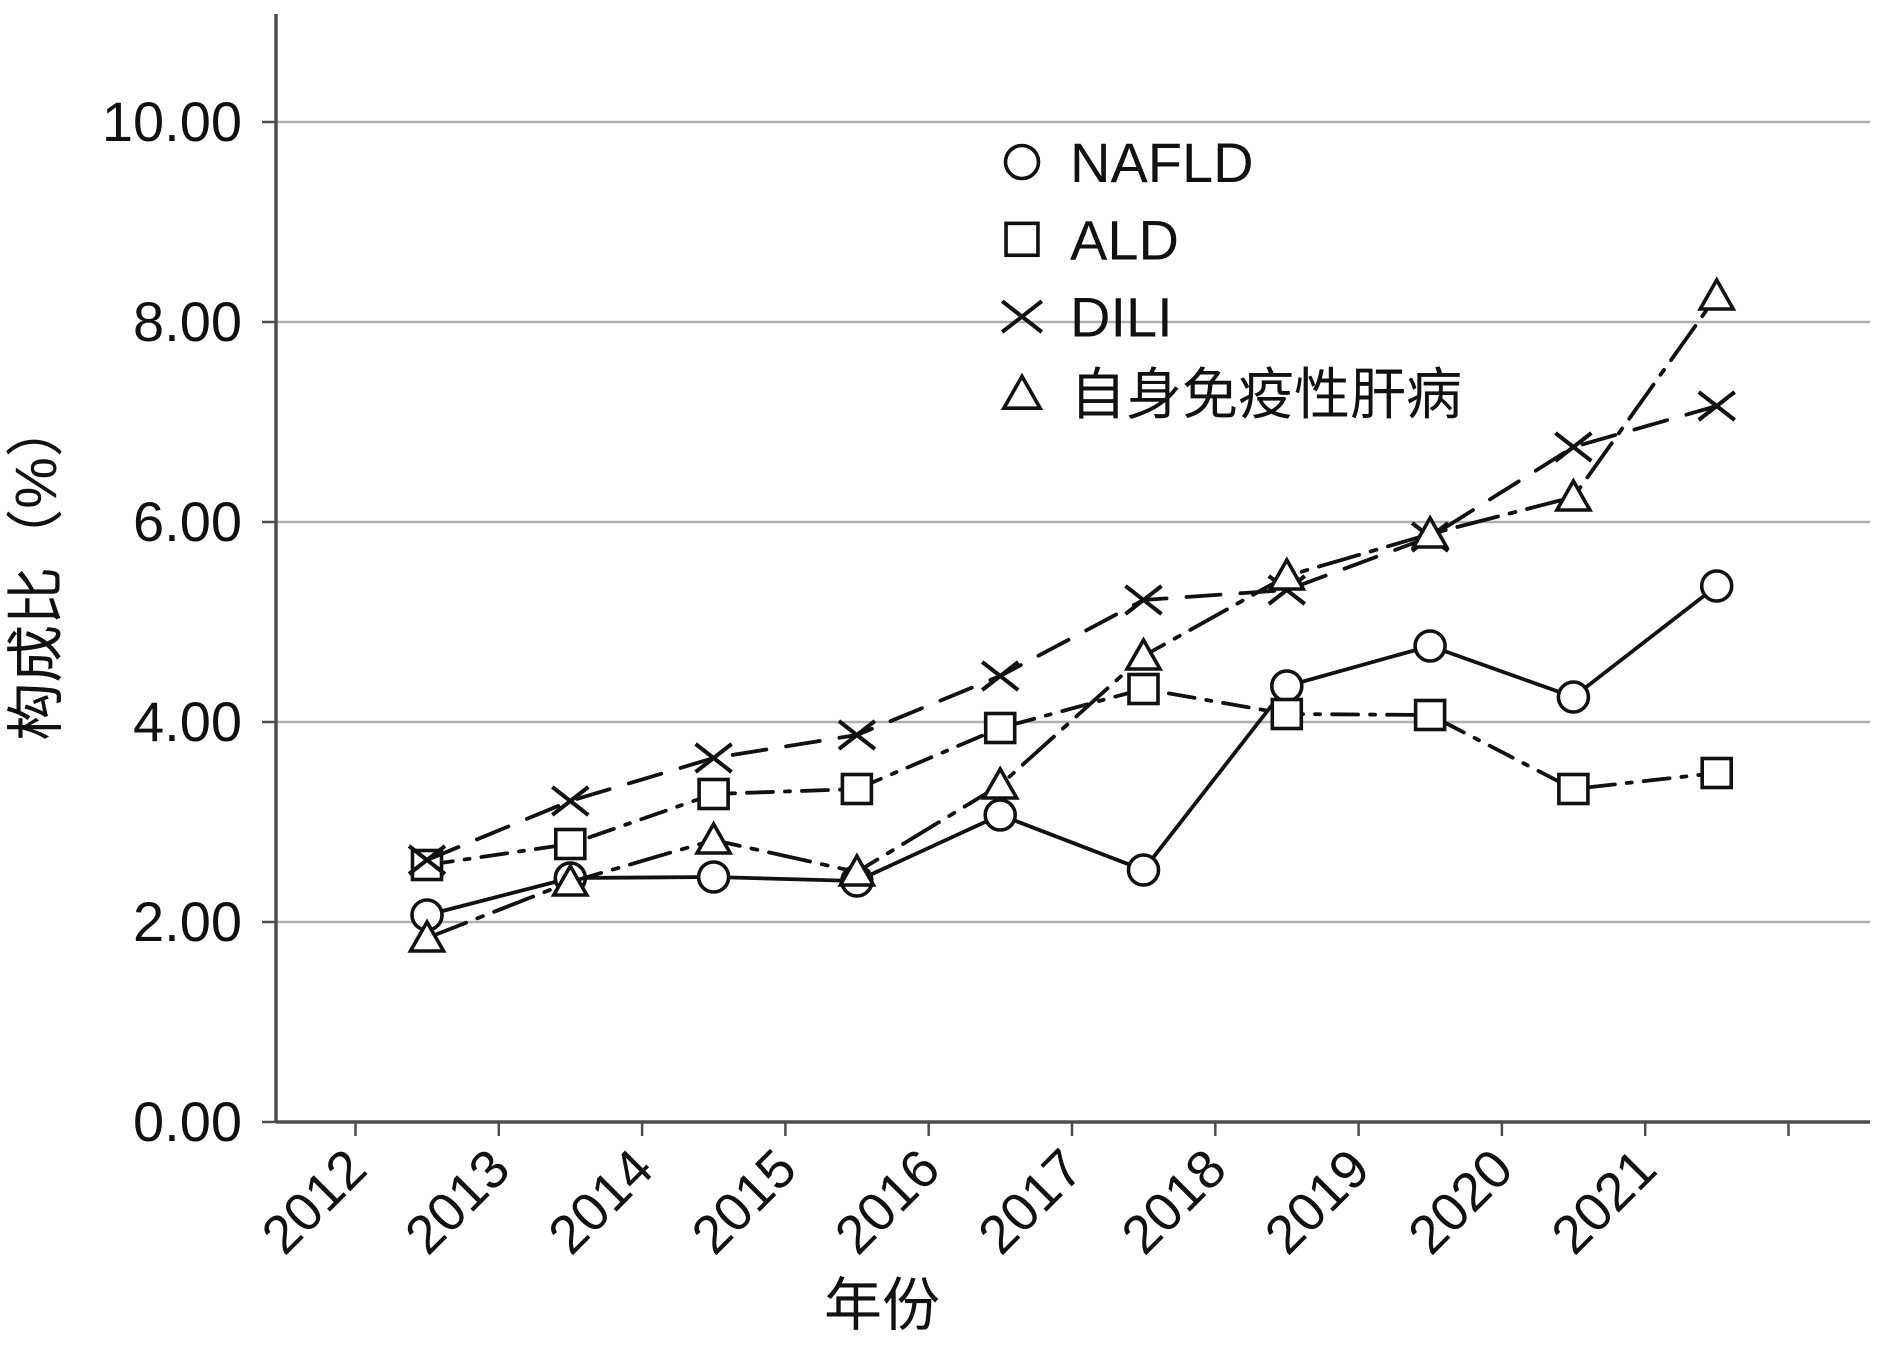 The width and height of the screenshot is (1890, 1349). Describe the element at coordinates (187, 321) in the screenshot. I see `y-tick-label: 8.00` at that location.